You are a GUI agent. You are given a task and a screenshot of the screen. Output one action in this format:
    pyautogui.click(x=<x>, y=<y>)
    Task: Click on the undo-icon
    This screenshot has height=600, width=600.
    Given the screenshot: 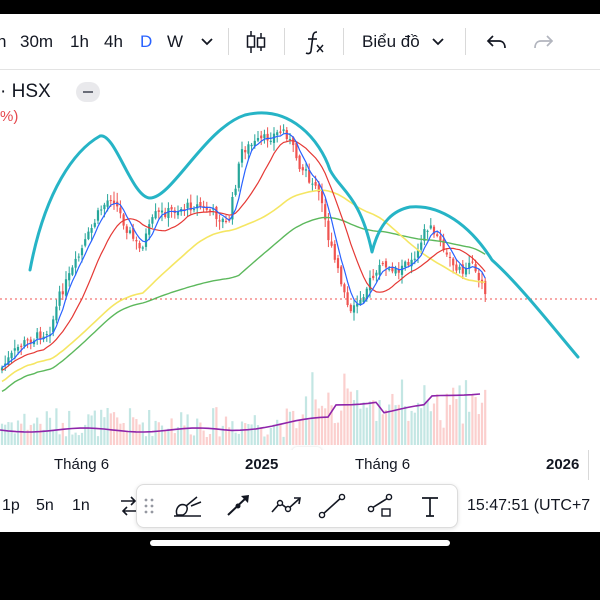 What is the action you would take?
    pyautogui.click(x=496, y=42)
    